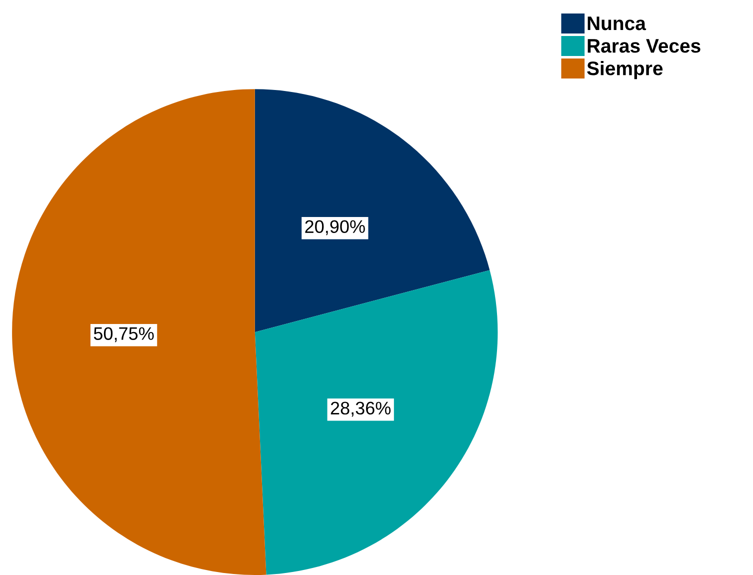 Image resolution: width=753 pixels, height=575 pixels. What do you see at coordinates (625, 70) in the screenshot?
I see `legend-label: Siempre` at bounding box center [625, 70].